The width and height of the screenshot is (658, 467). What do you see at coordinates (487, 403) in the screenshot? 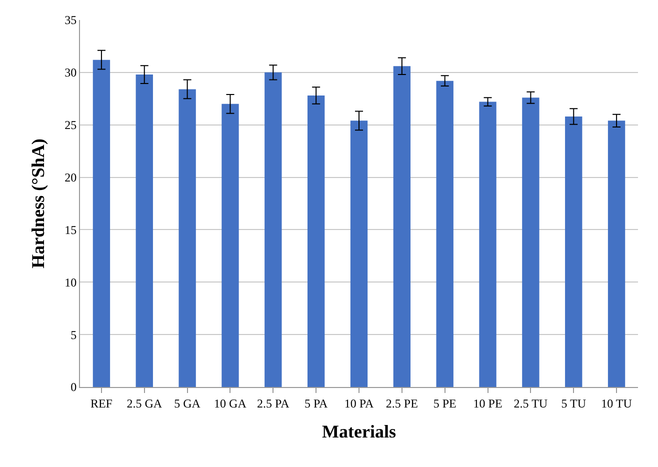
I see `x-tick-label: 10 PE` at bounding box center [487, 403].